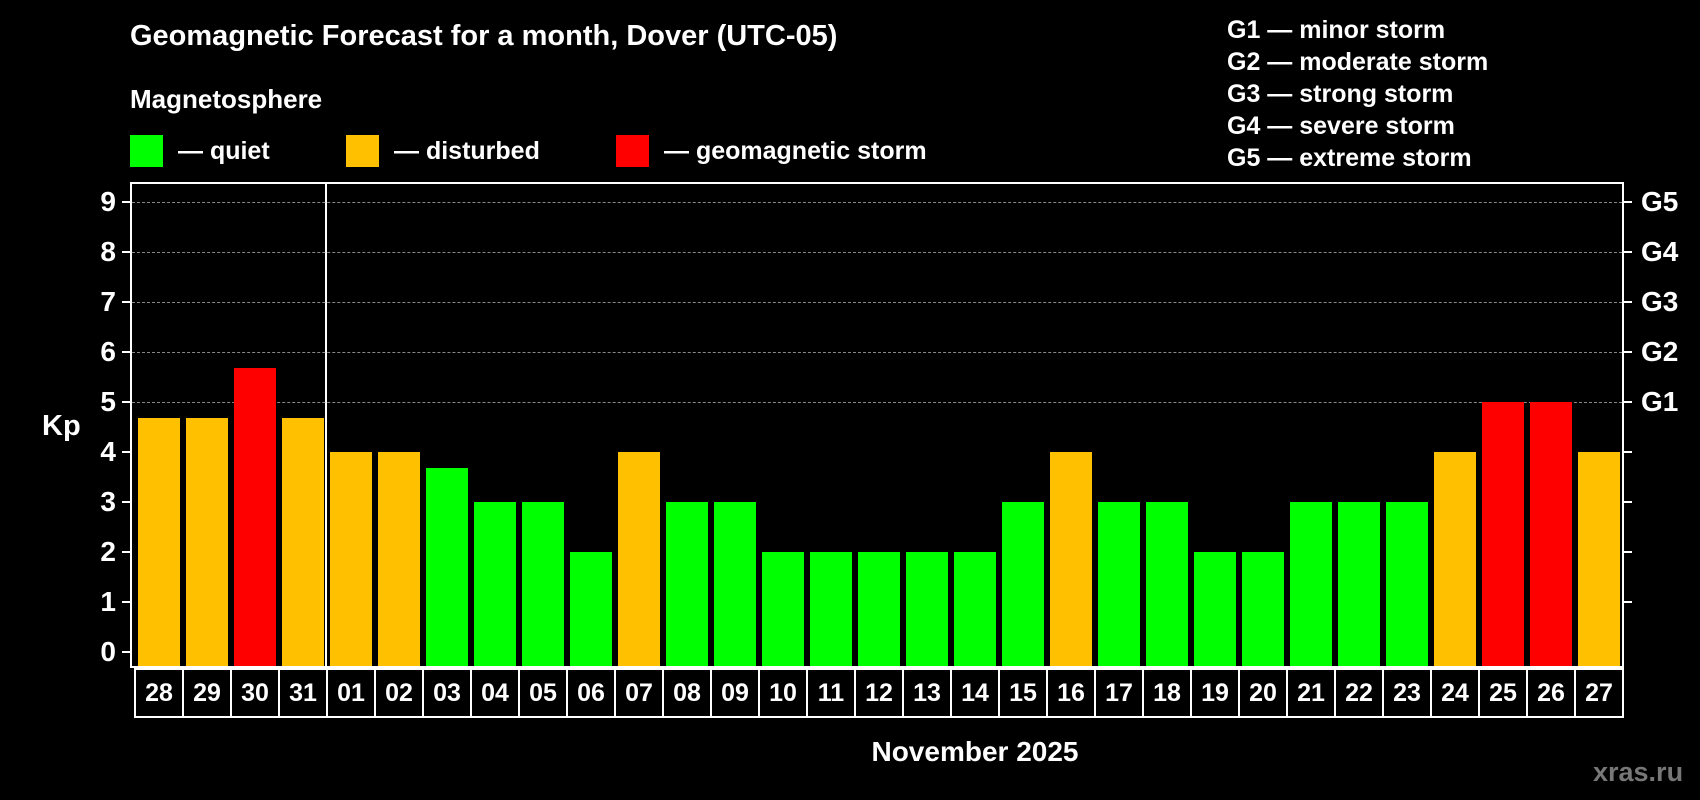 Image resolution: width=1700 pixels, height=800 pixels. I want to click on date-cell: 01, so click(351, 693).